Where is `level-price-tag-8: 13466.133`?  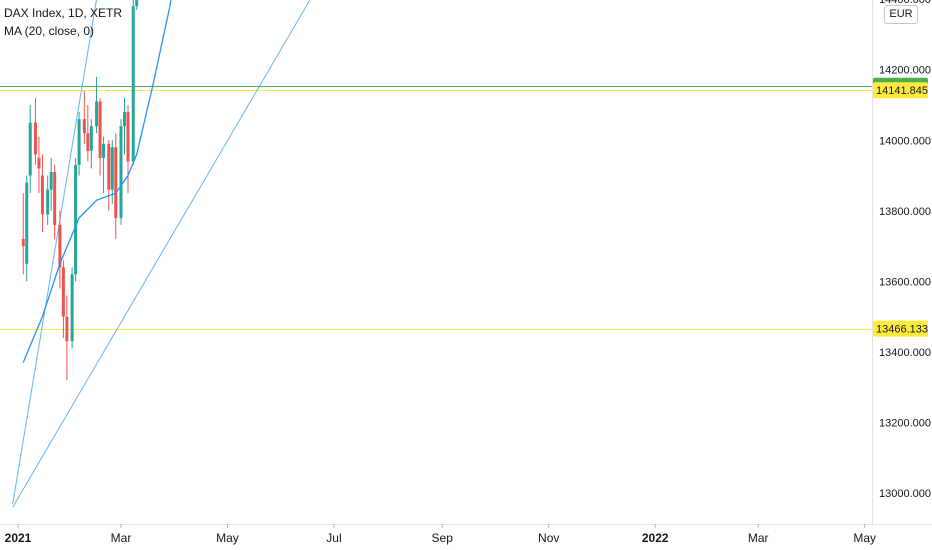 level-price-tag-8: 13466.133 is located at coordinates (900, 328).